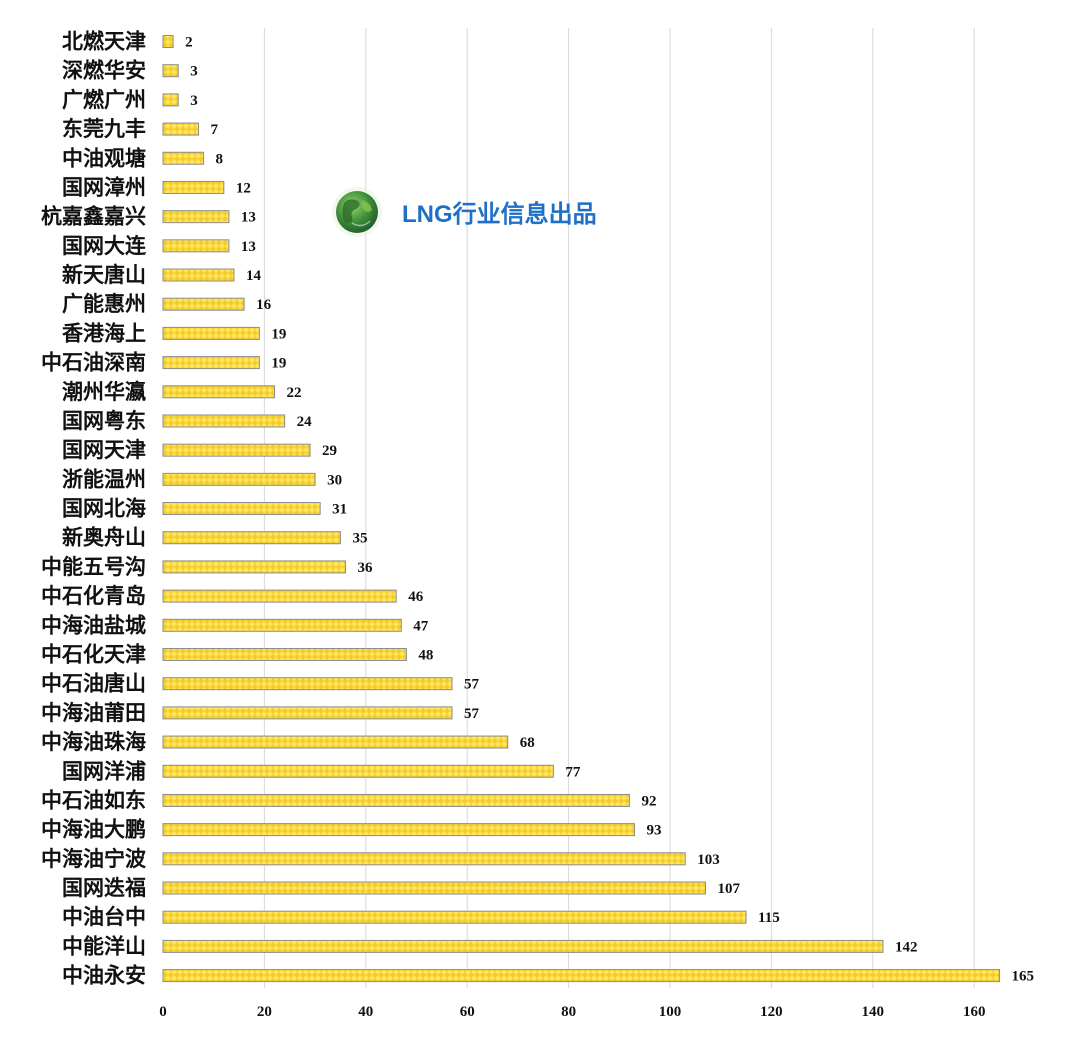 This screenshot has width=1080, height=1045. I want to click on value-label: 2, so click(189, 43).